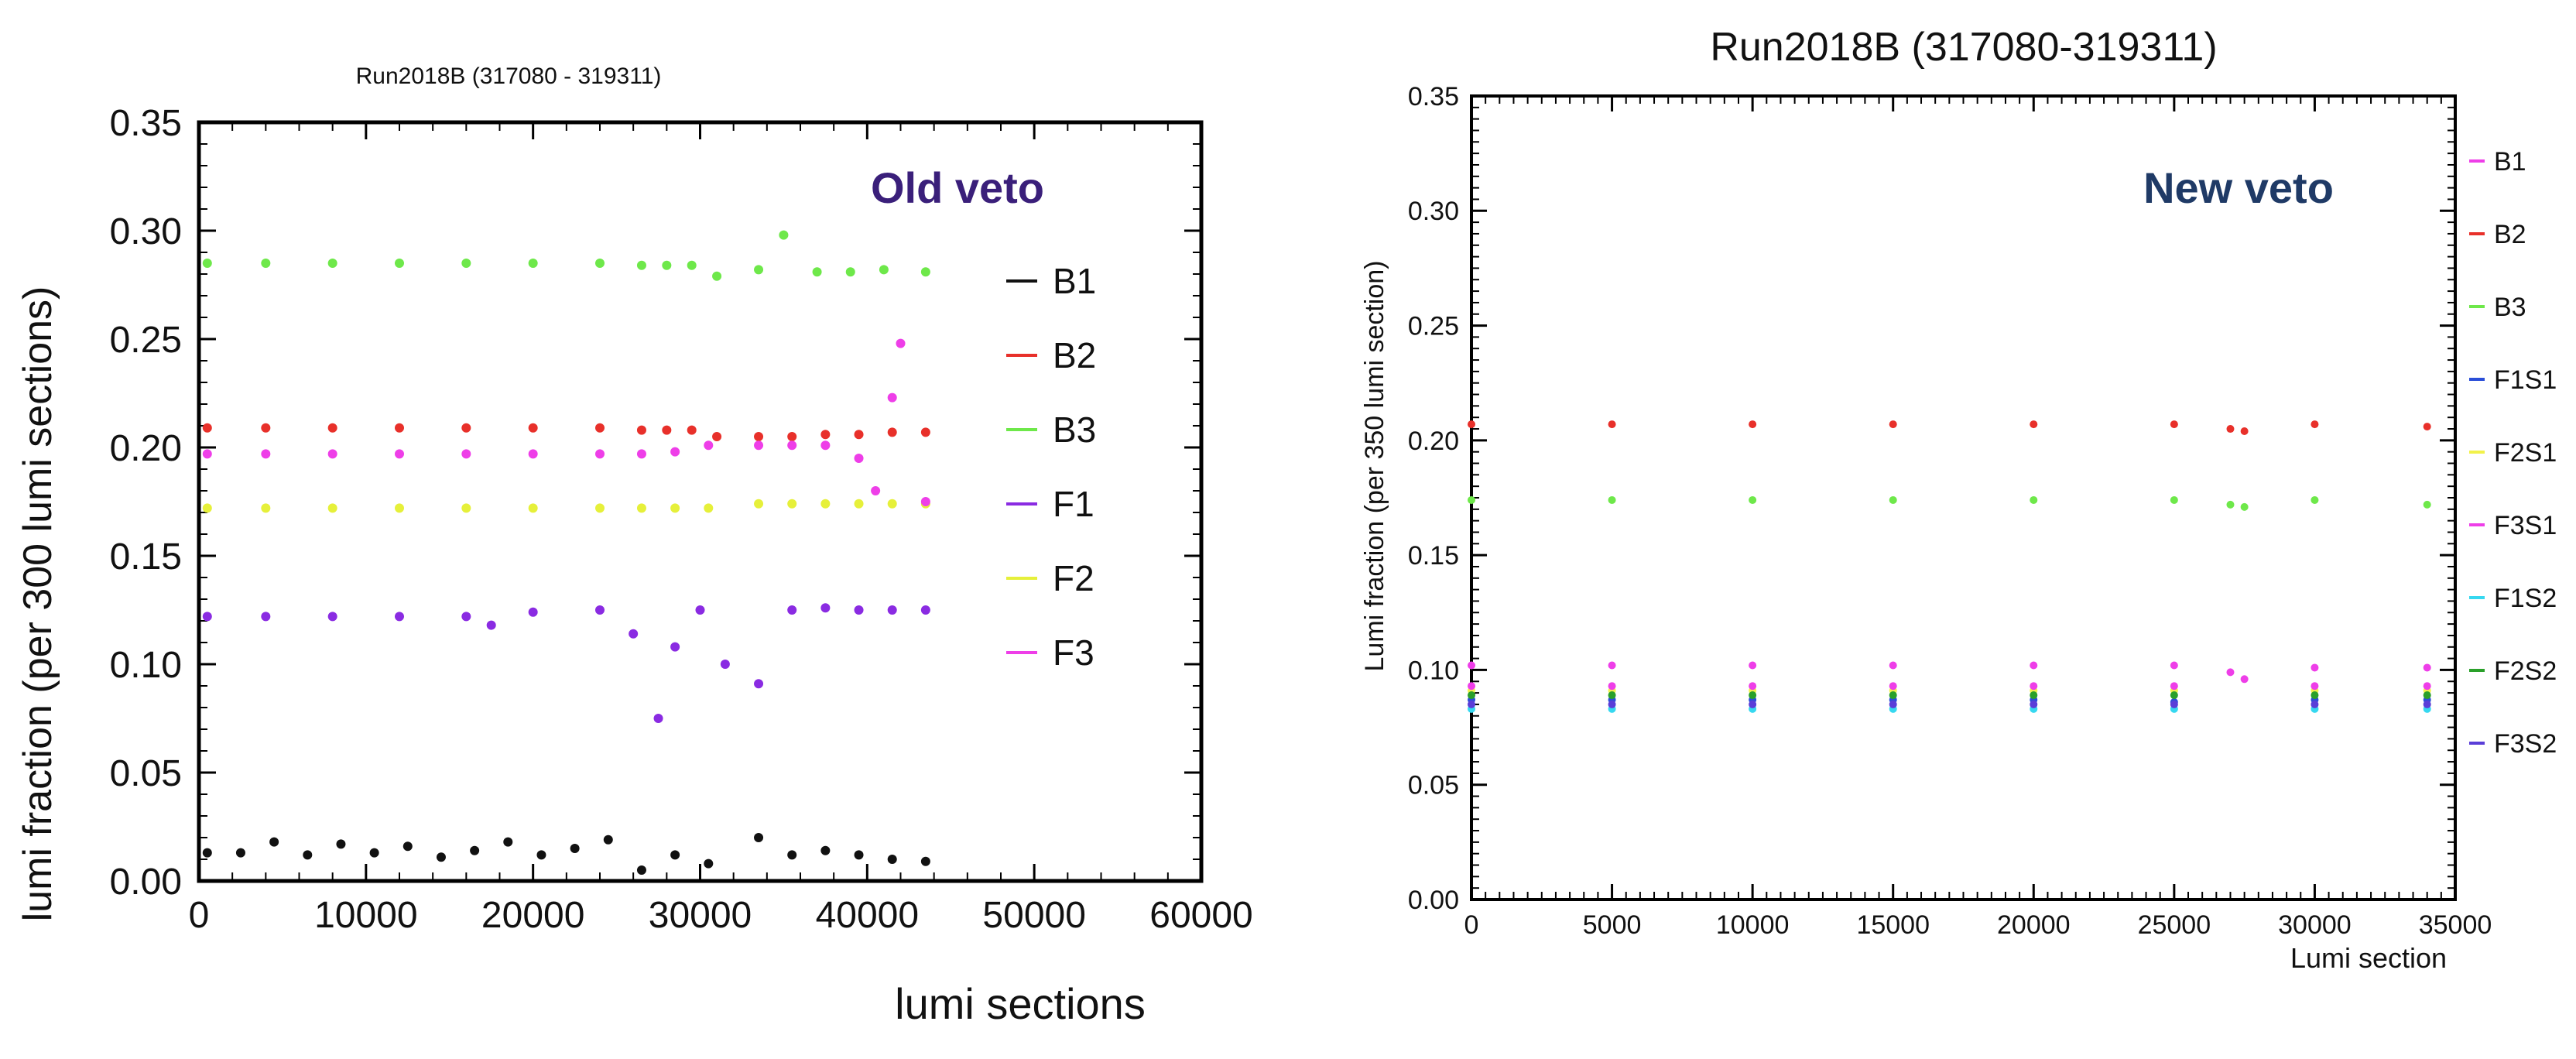  Describe the element at coordinates (1950, 503) in the screenshot. I see `series-b3` at that location.